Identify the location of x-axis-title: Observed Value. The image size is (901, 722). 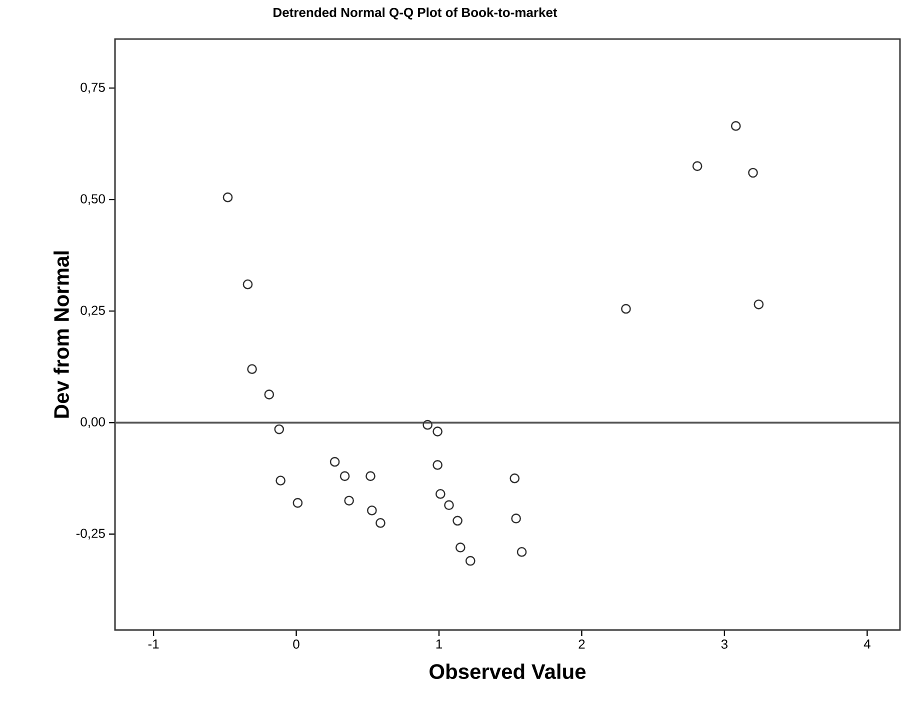
(508, 672).